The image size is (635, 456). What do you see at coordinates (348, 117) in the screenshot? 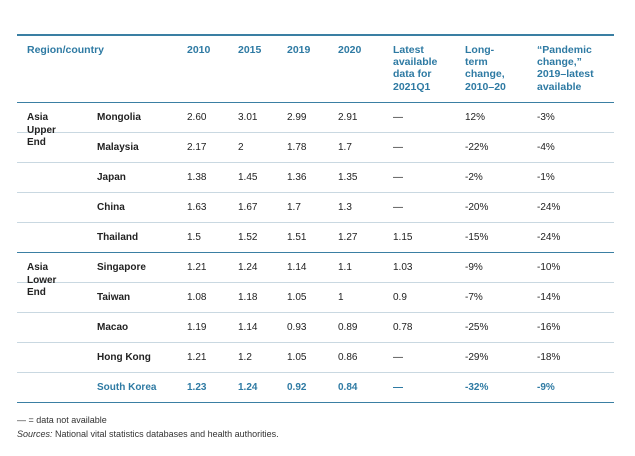
I see `value-2020: 2.91` at bounding box center [348, 117].